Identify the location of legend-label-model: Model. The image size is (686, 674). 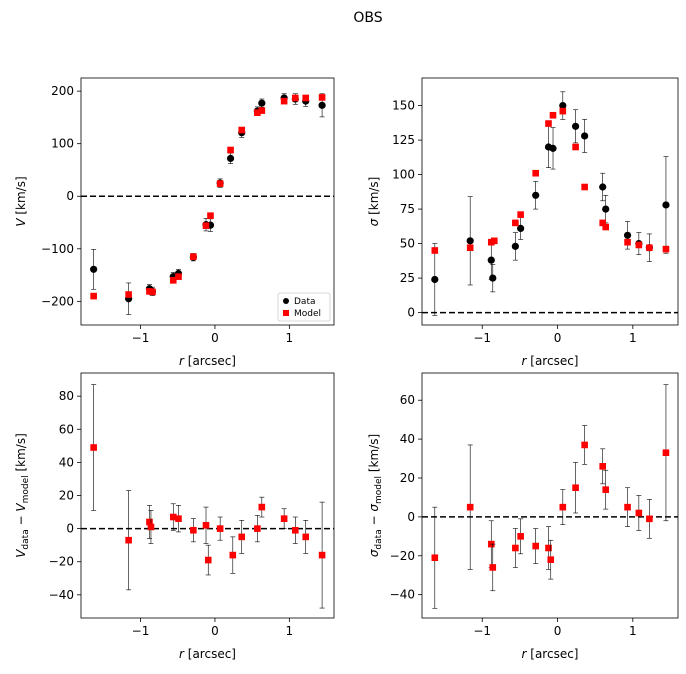
(307, 314).